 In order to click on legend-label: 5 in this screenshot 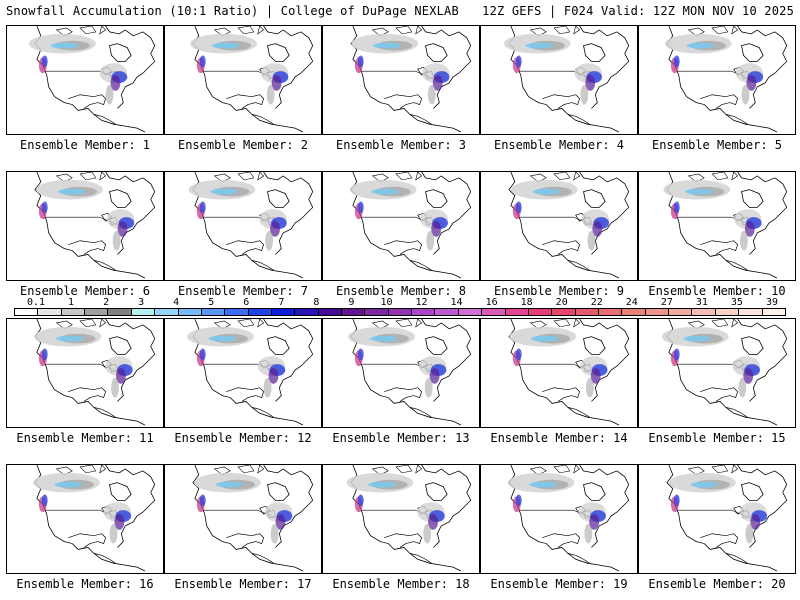, I will do `click(211, 302)`.